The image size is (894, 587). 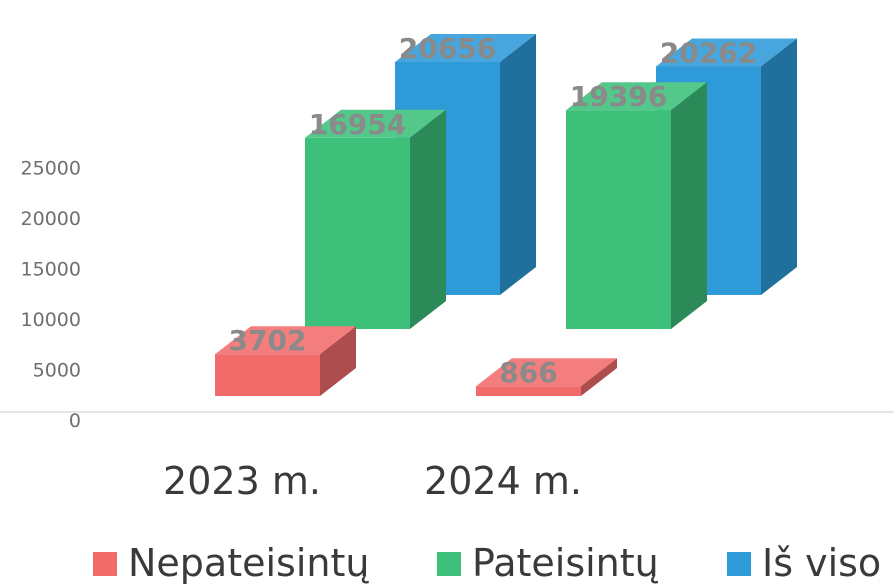 What do you see at coordinates (242, 481) in the screenshot?
I see `category-label: 2023 m.` at bounding box center [242, 481].